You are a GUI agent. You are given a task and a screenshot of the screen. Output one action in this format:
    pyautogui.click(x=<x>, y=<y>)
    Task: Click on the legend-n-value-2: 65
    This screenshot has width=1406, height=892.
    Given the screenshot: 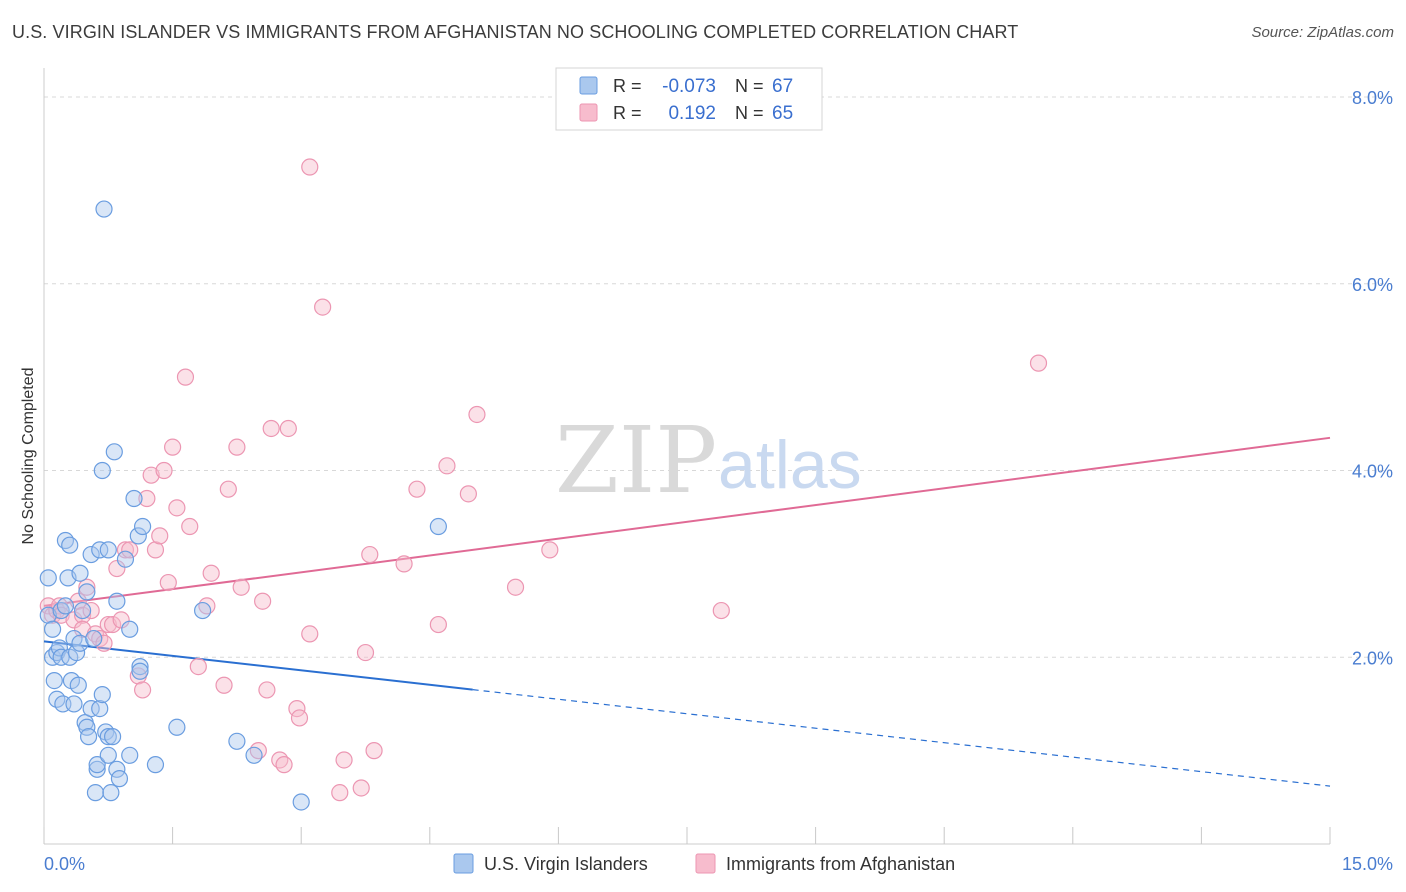 What is the action you would take?
    pyautogui.click(x=782, y=113)
    